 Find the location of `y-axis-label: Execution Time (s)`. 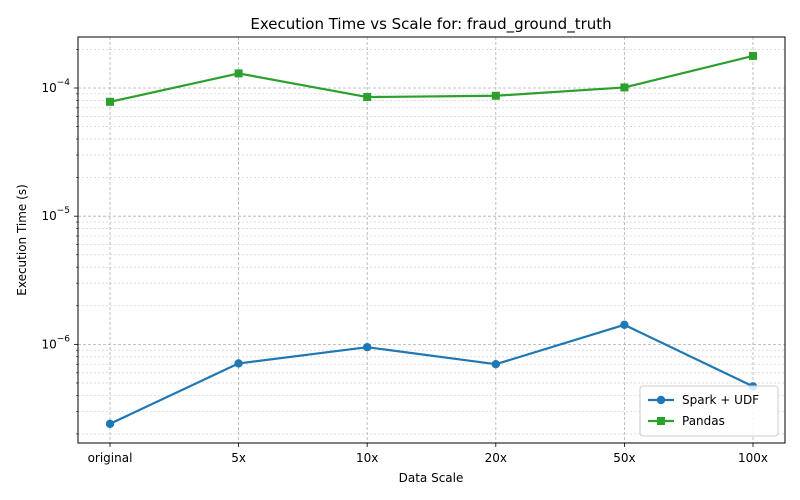

y-axis-label: Execution Time (s) is located at coordinates (22, 240).